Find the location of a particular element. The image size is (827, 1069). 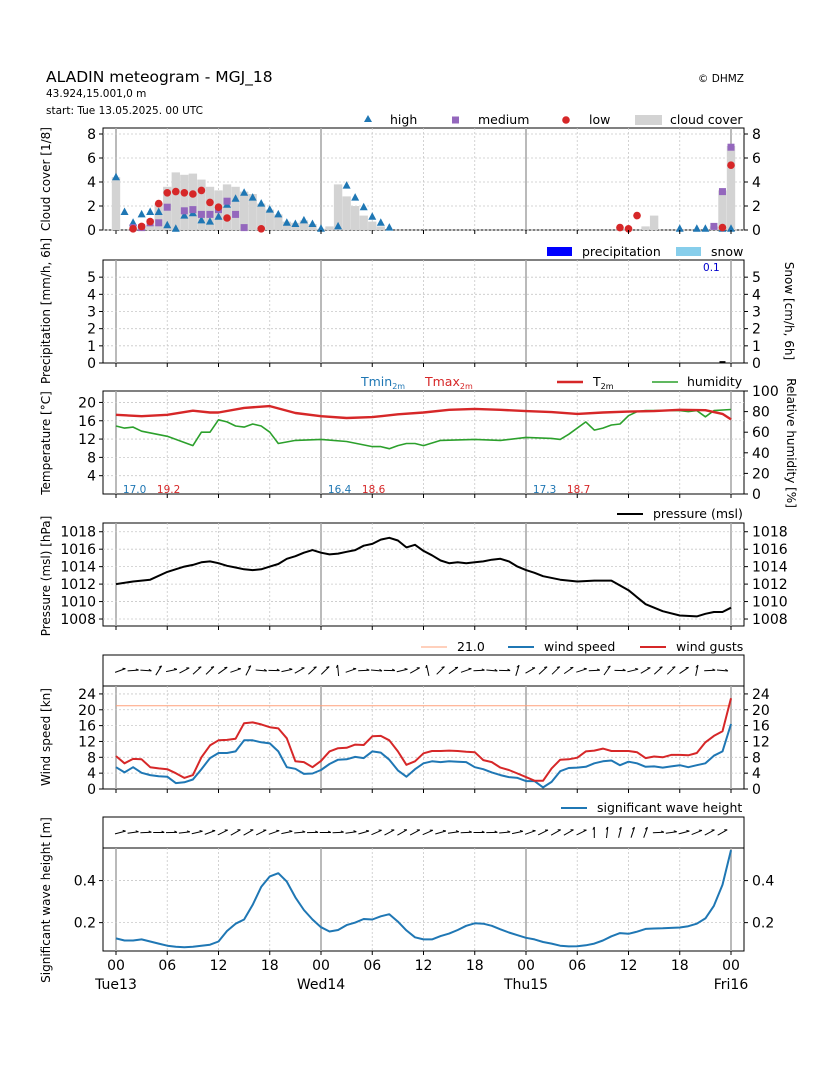

y-tick-label: 1008 is located at coordinates (78, 620).